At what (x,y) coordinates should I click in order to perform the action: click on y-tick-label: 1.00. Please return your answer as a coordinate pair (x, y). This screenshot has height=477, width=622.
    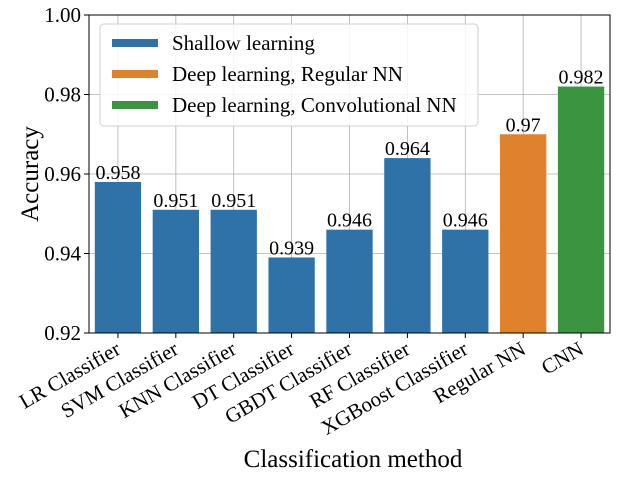
    Looking at the image, I should click on (62, 15).